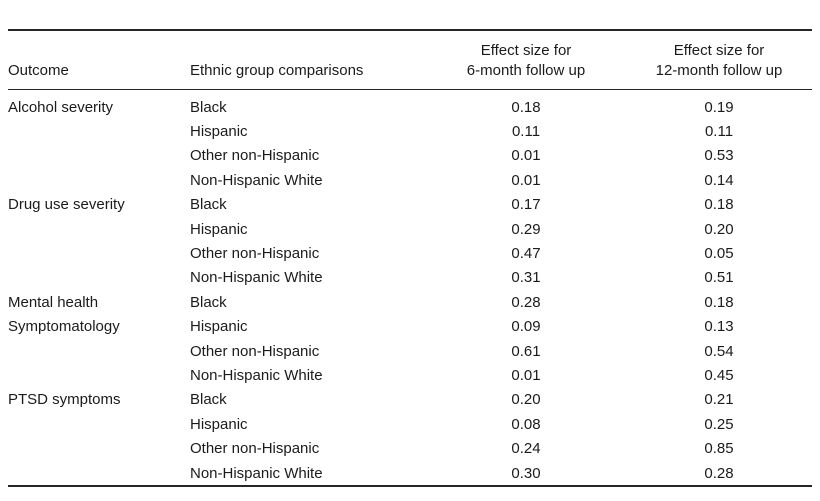 This screenshot has height=501, width=820. What do you see at coordinates (719, 327) in the screenshot?
I see `cell-effect-12mo: 0.13` at bounding box center [719, 327].